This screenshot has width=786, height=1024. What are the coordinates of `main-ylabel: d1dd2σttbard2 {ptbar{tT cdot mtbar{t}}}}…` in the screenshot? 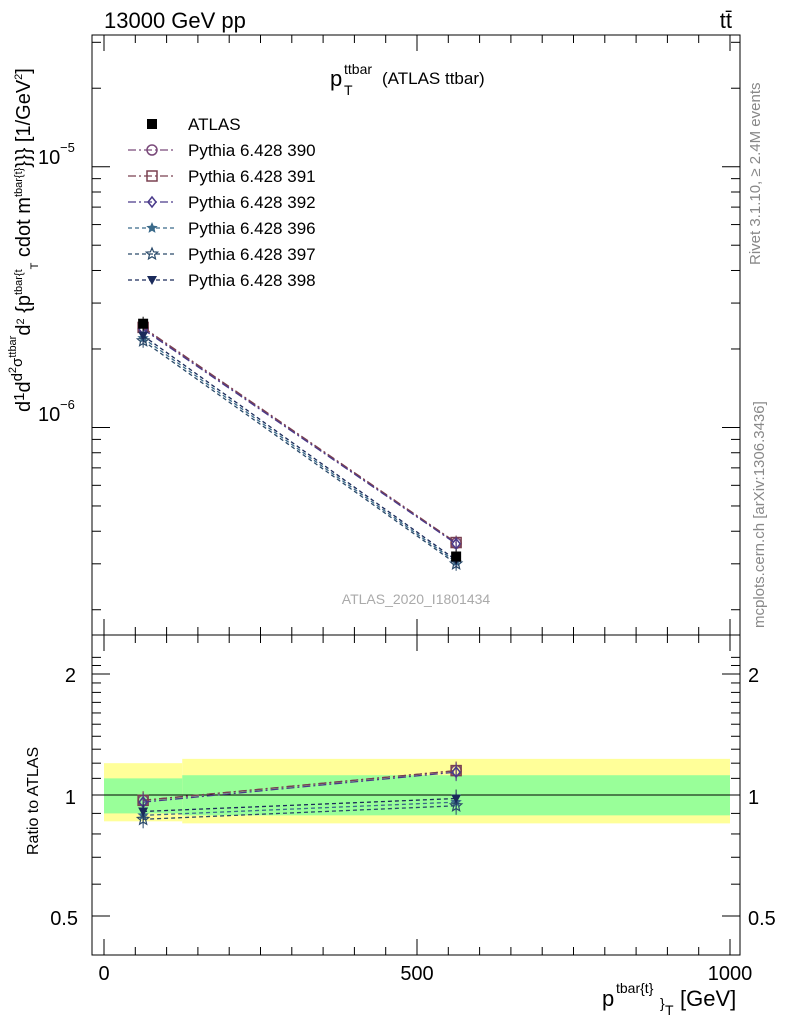 It's located at (24, 240).